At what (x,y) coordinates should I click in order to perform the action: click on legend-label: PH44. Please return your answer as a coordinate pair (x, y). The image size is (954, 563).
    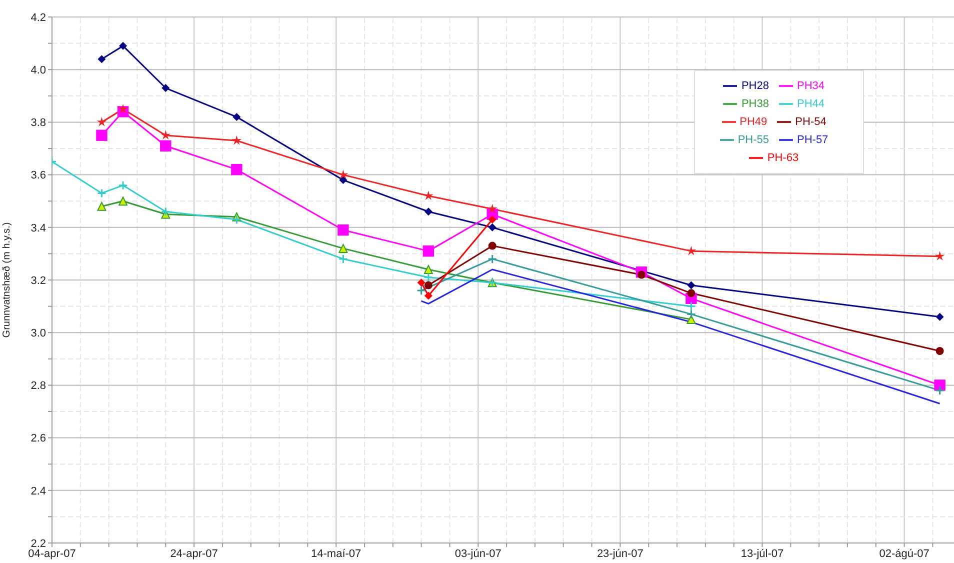
    Looking at the image, I should click on (811, 104).